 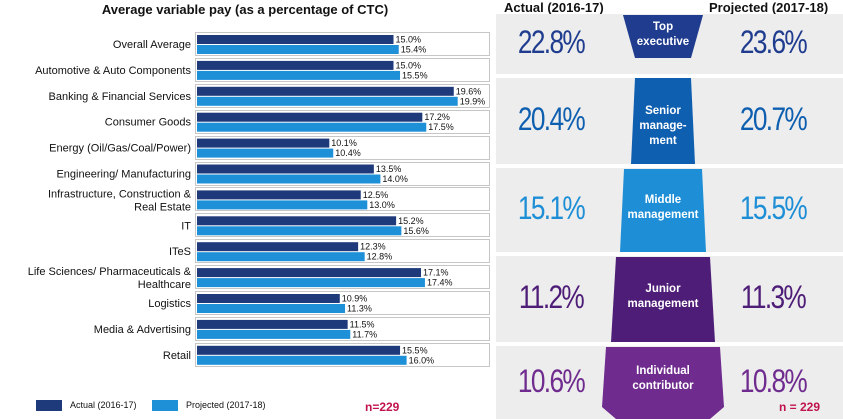 What do you see at coordinates (415, 350) in the screenshot?
I see `data-label-actual: 15.5%` at bounding box center [415, 350].